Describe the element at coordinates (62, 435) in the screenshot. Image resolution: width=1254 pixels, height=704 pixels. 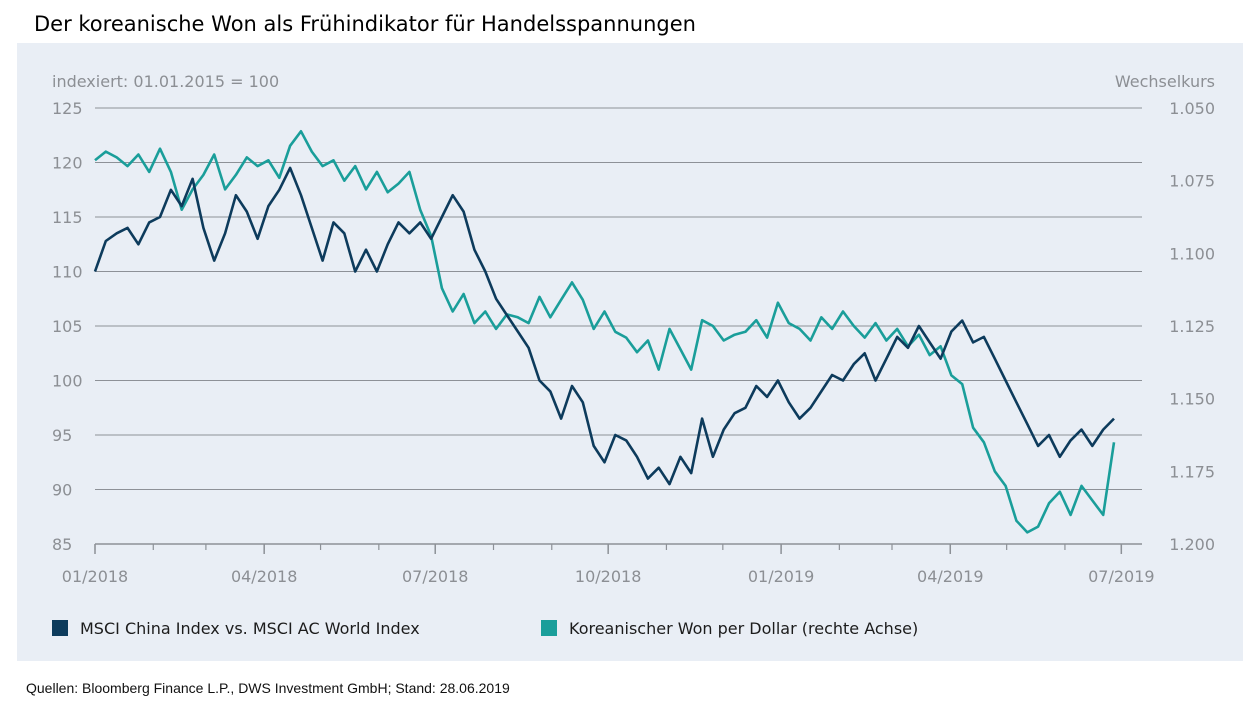
I see `left-tick-label: 95` at that location.